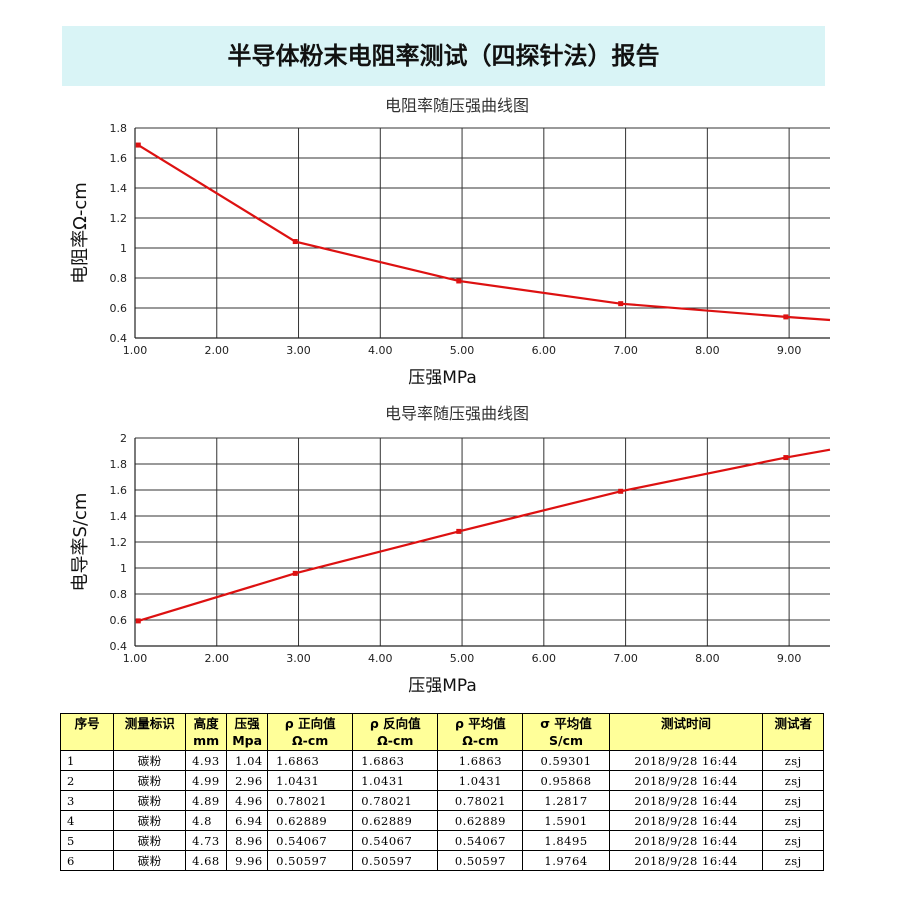 This screenshot has width=900, height=900. I want to click on cell-sa: 1.8495, so click(566, 840).